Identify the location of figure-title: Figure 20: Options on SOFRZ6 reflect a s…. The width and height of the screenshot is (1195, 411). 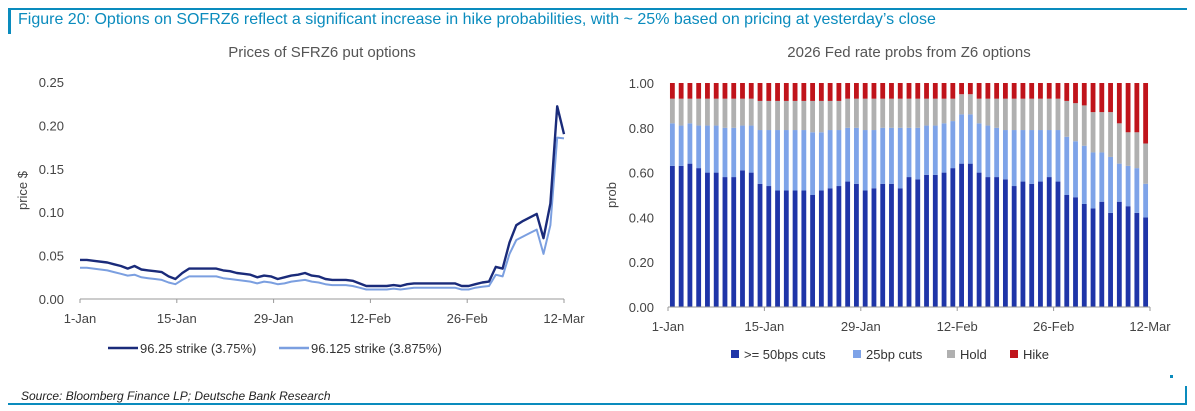
(477, 19).